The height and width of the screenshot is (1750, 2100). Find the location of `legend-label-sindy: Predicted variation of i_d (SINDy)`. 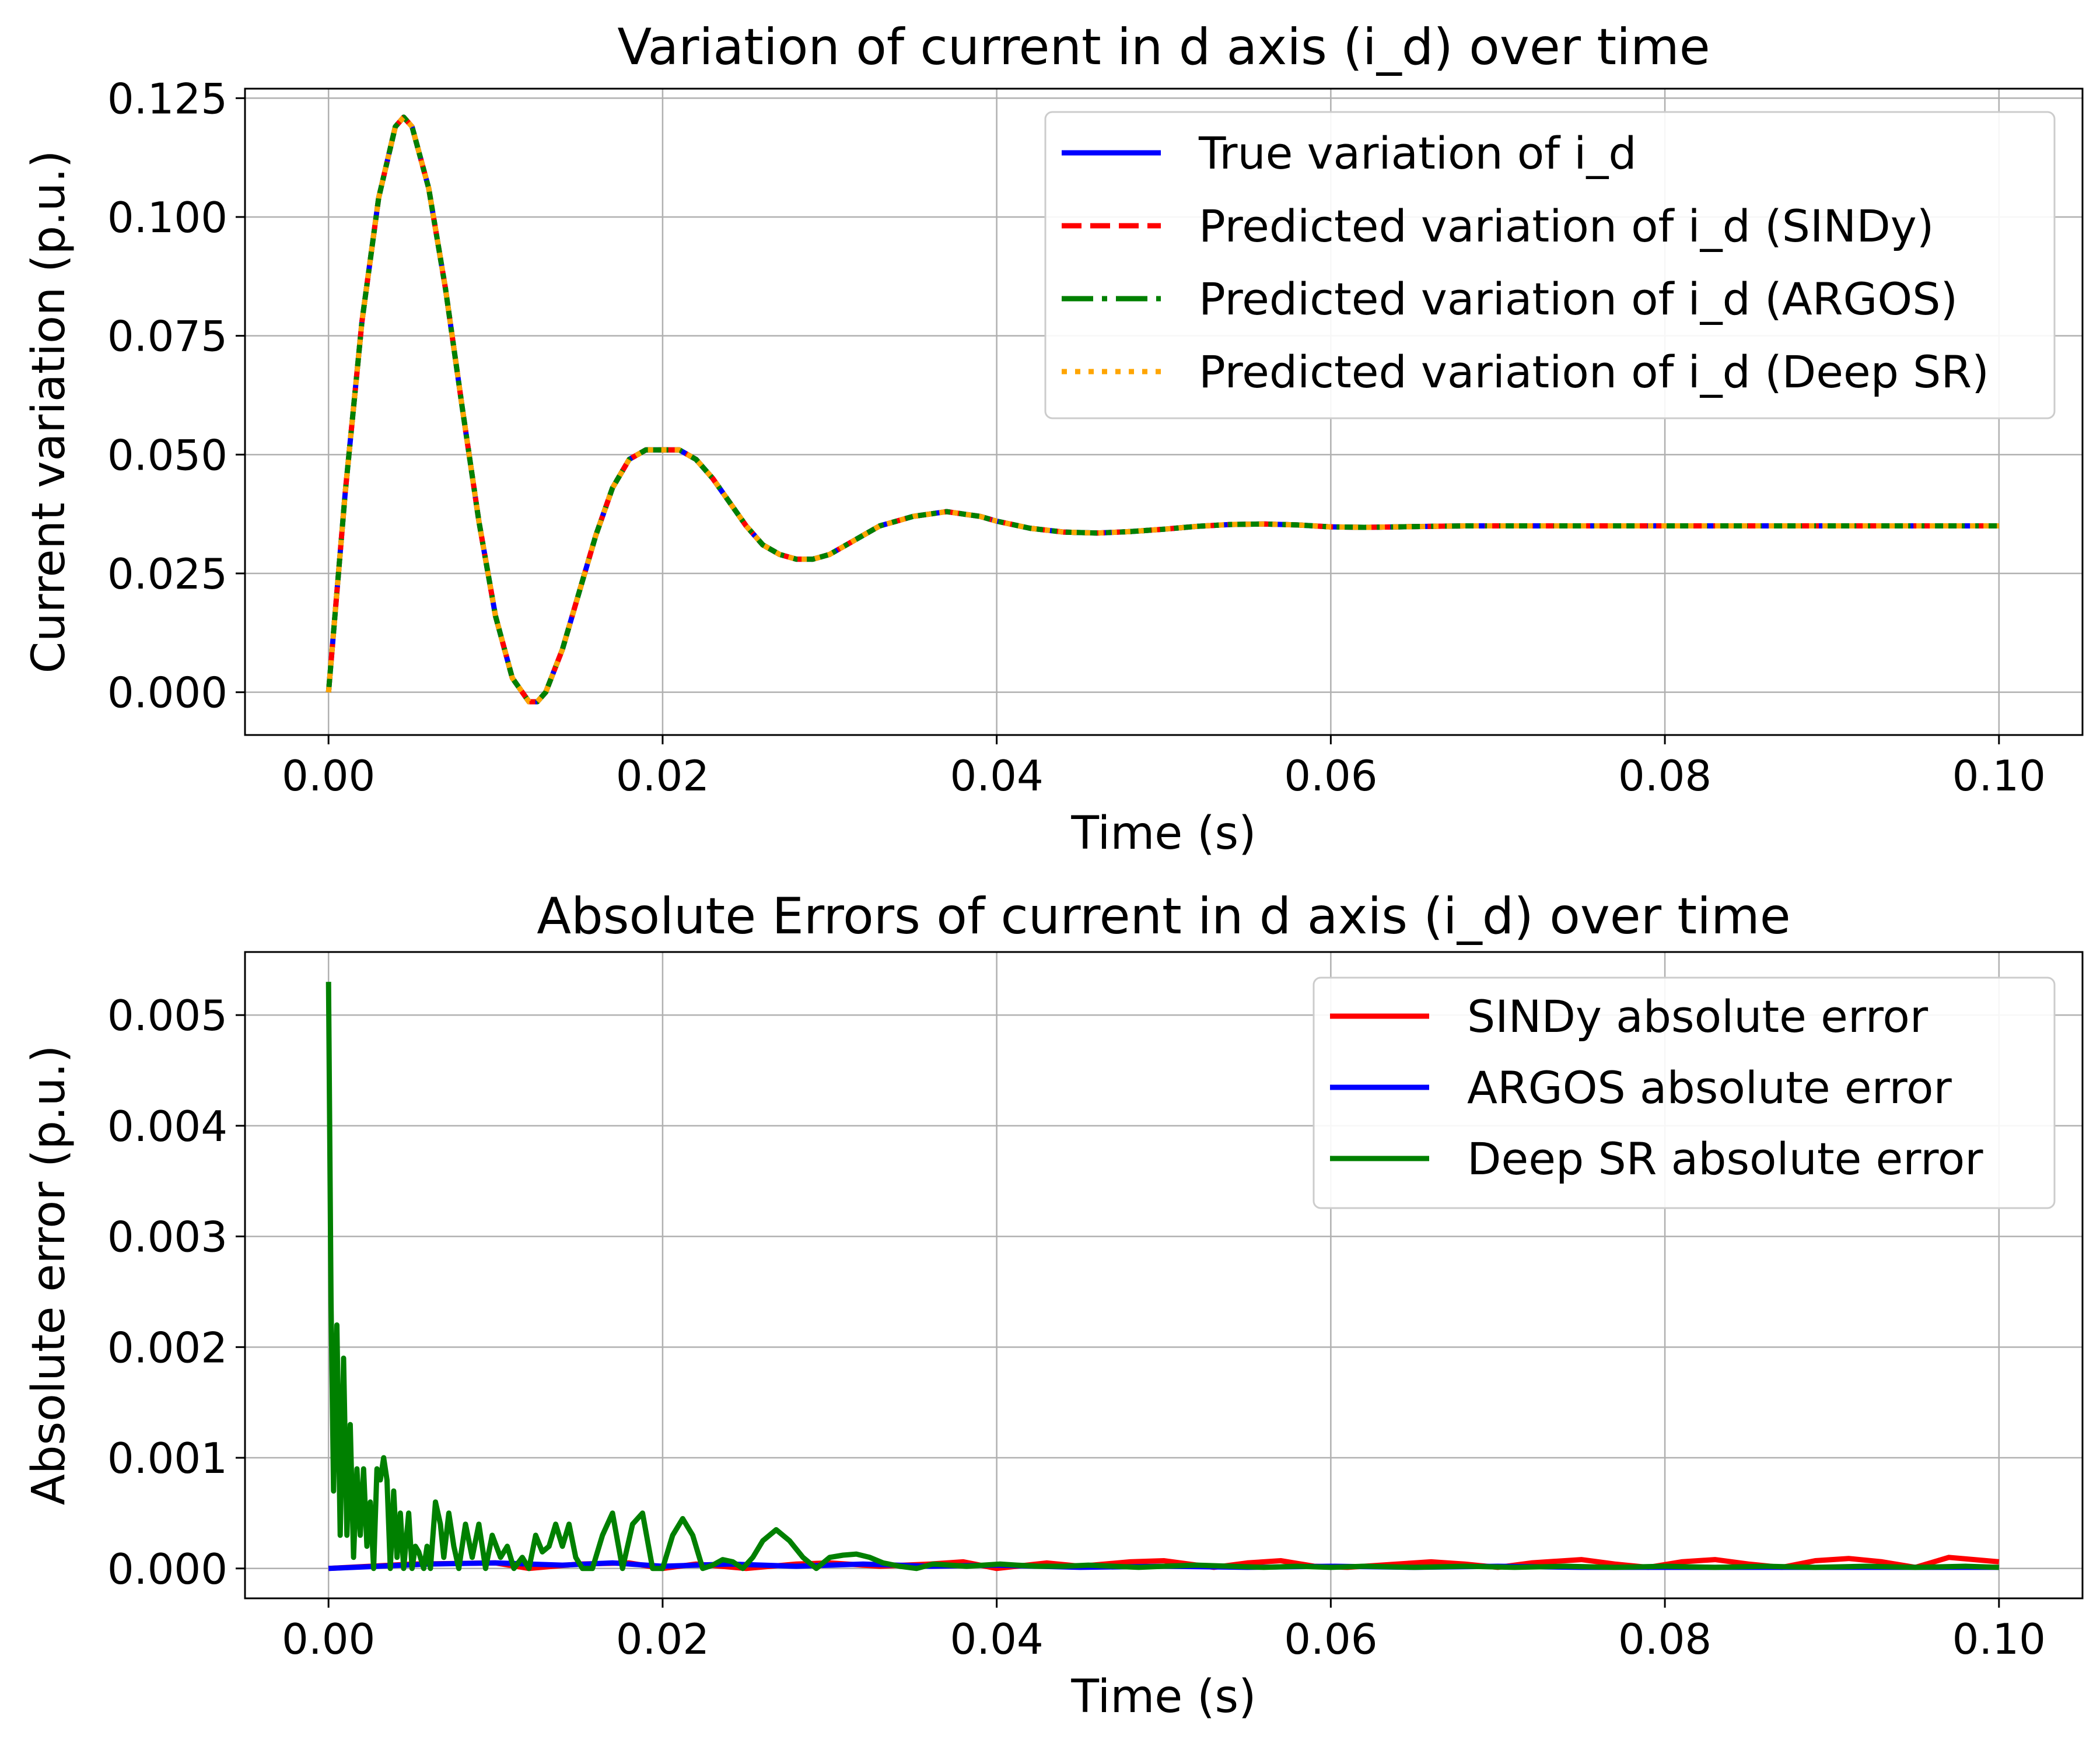

legend-label-sindy: Predicted variation of i_d (SINDy) is located at coordinates (1566, 226).